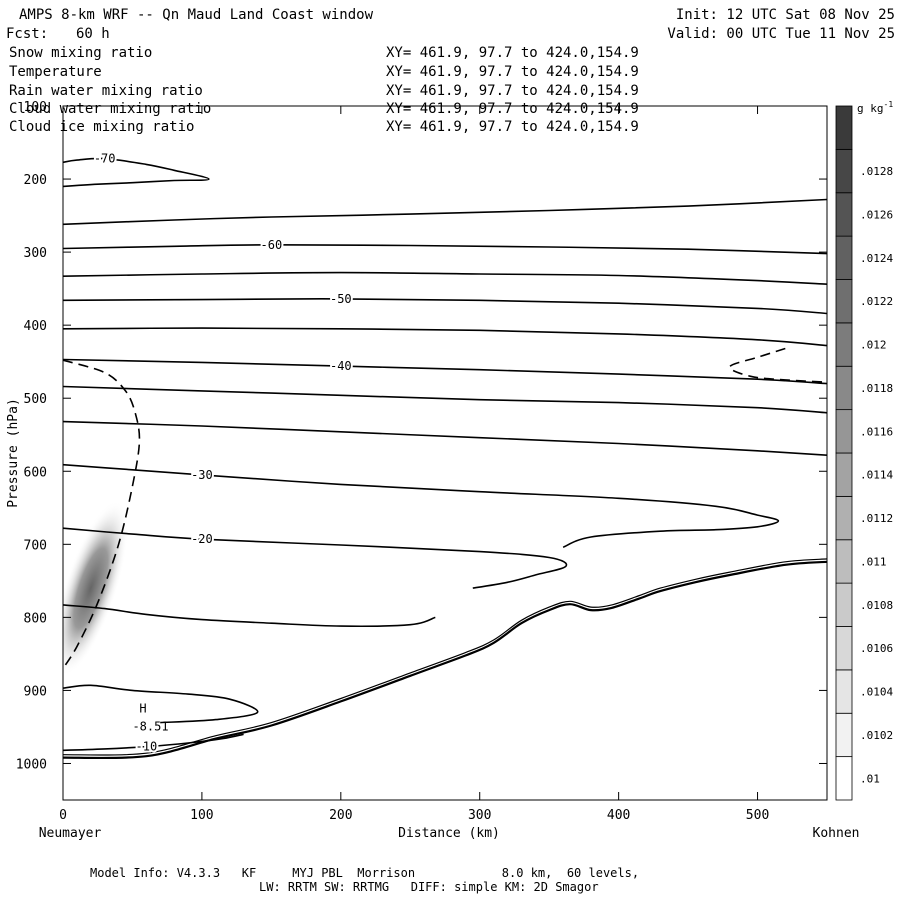  I want to click on colorbar-tick-label: .0108, so click(876, 605).